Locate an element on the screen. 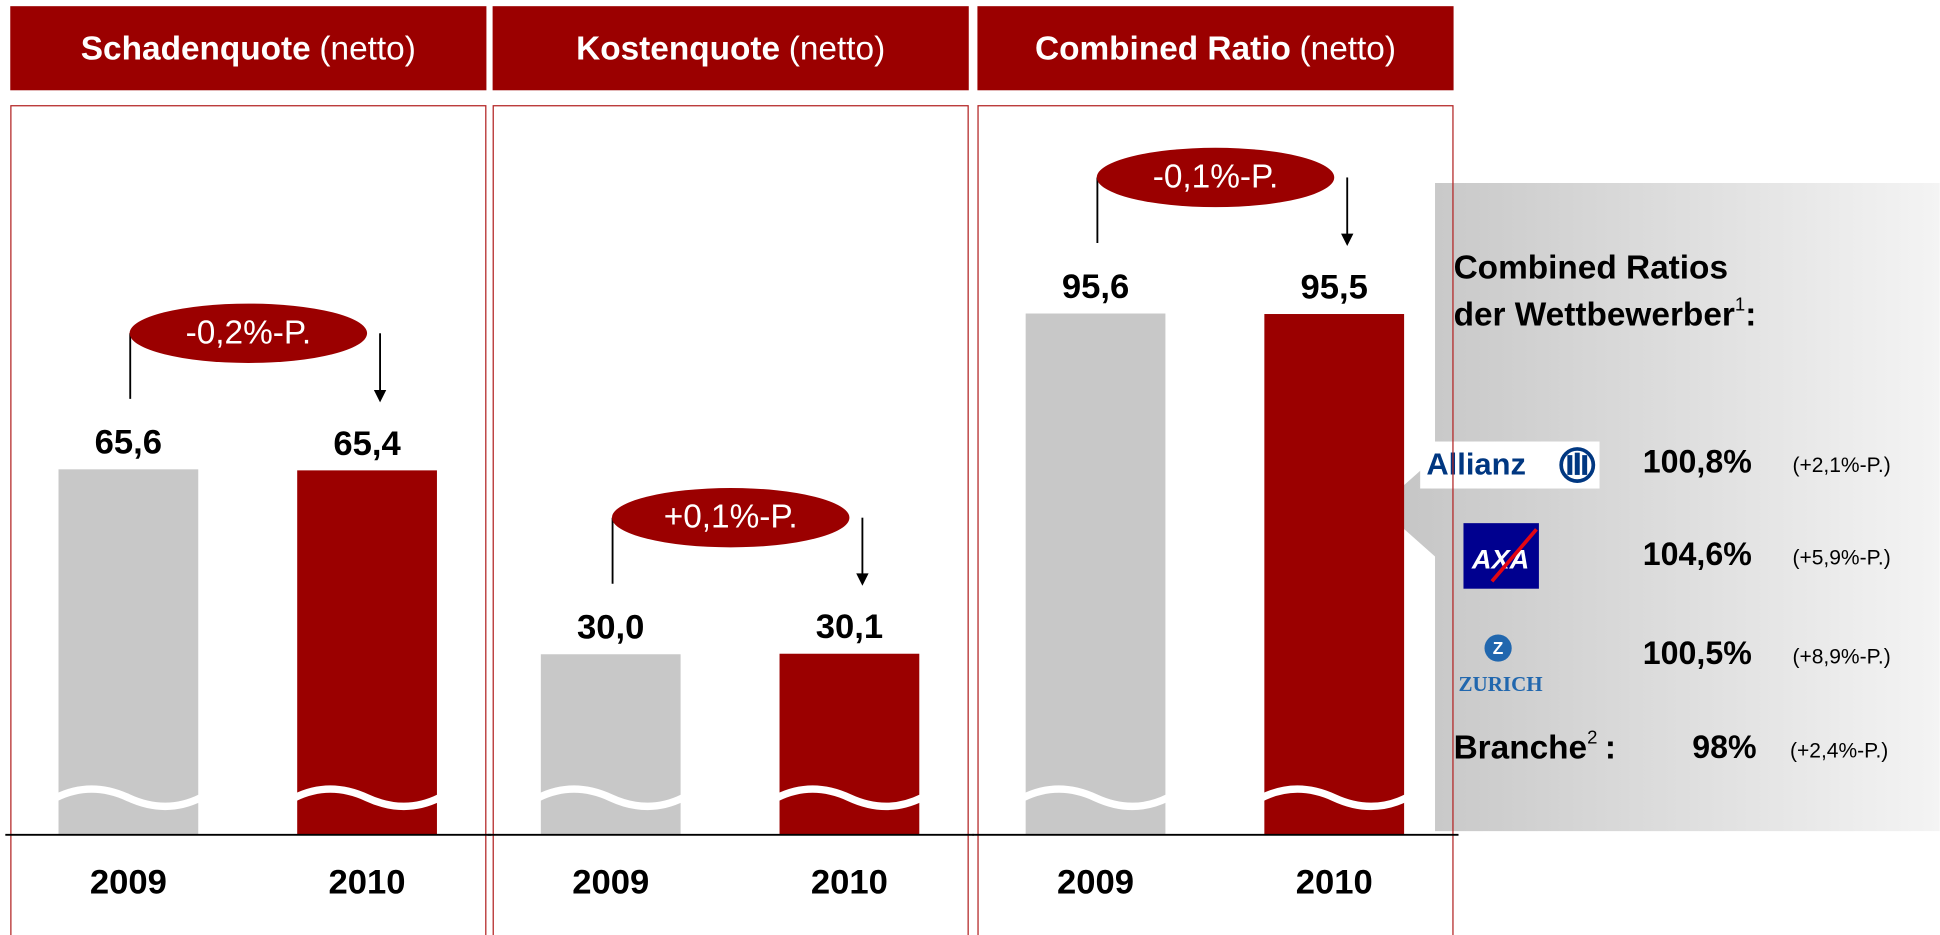  value-label: 65,6 is located at coordinates (128, 443).